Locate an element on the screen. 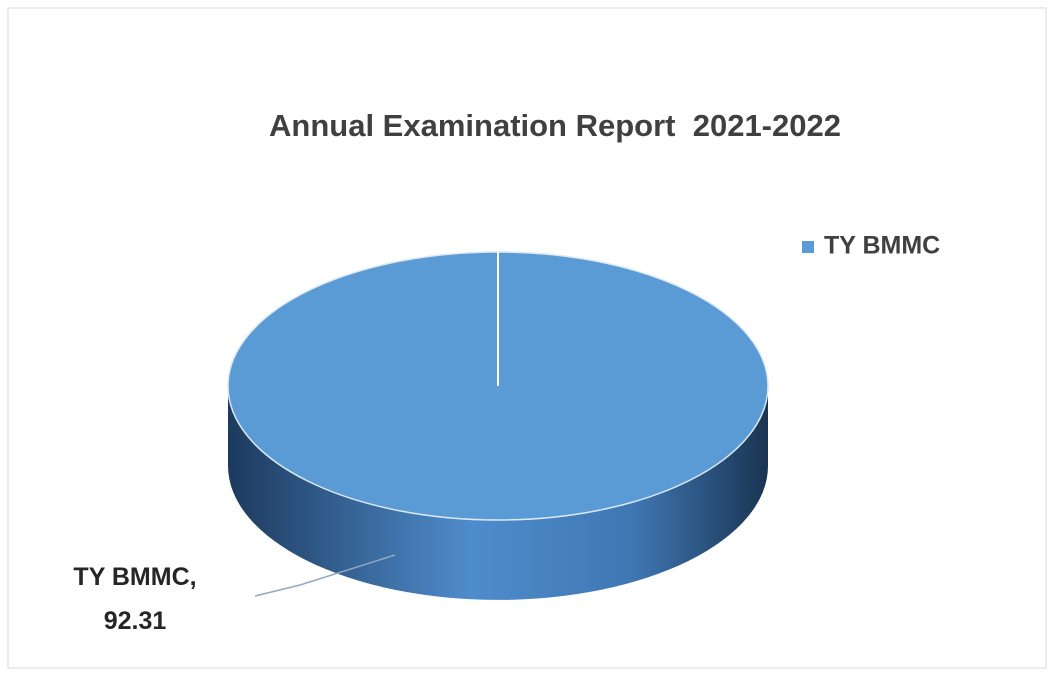 The width and height of the screenshot is (1055, 681). data-label: TY BMMC, 92.31 is located at coordinates (135, 599).